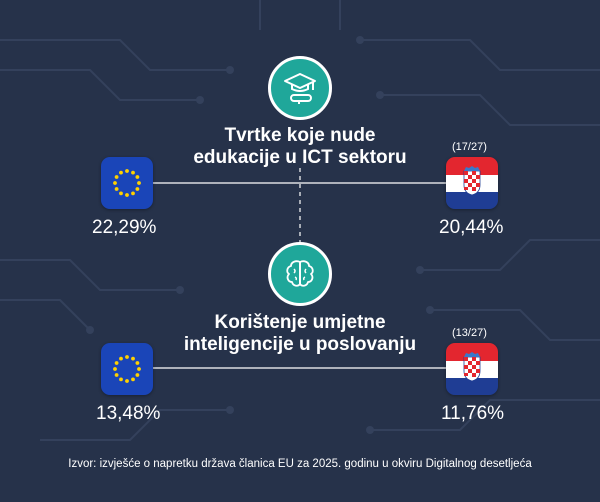  Describe the element at coordinates (469, 147) in the screenshot. I see `section1-hr-rank: (17/27)` at that location.